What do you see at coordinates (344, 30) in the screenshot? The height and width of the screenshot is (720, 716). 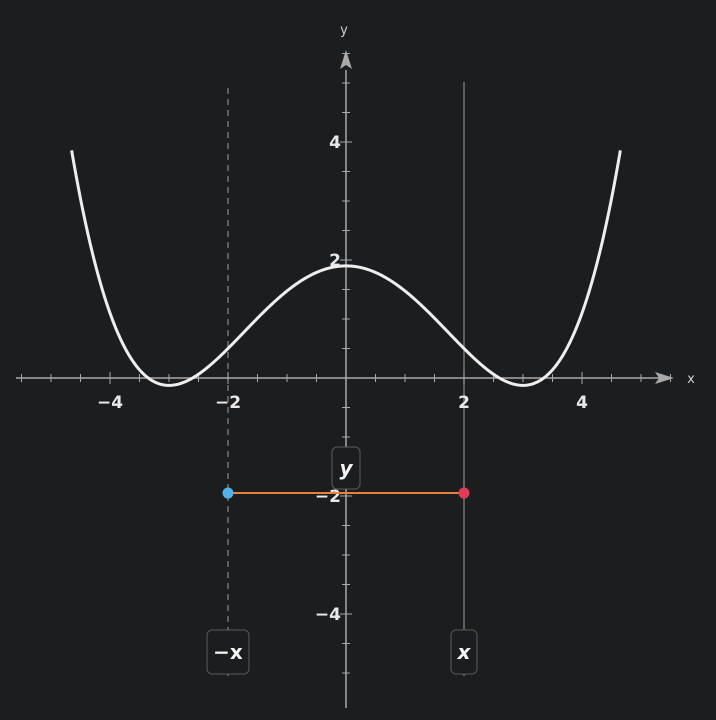 I see `y-axis-label: y` at bounding box center [344, 30].